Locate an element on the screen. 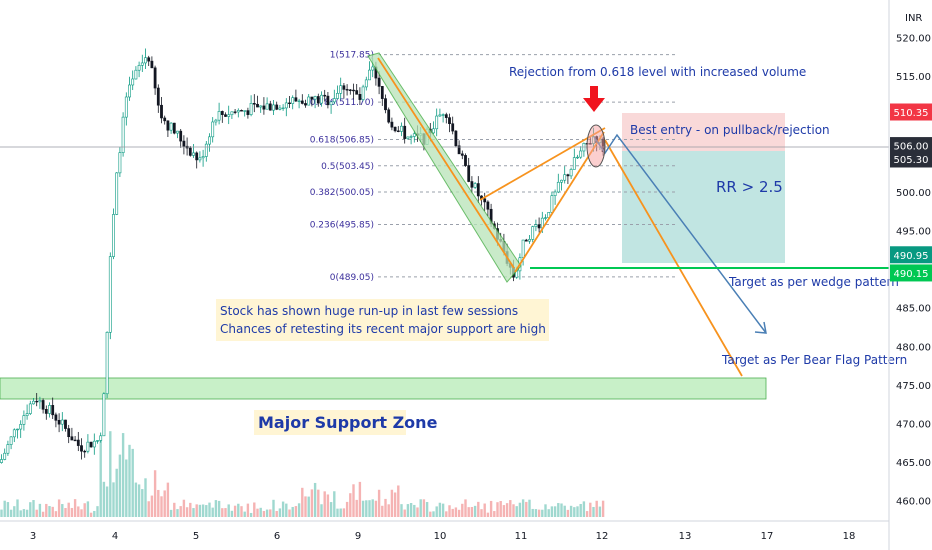 The width and height of the screenshot is (932, 550). downtrend-line is located at coordinates (446, 163).